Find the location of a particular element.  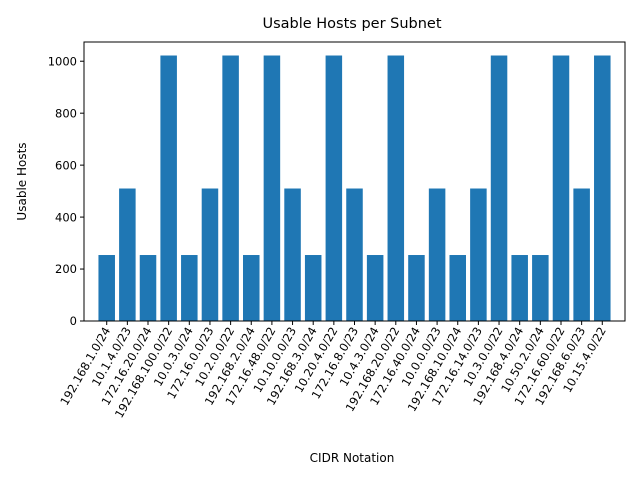

y-tick-label-0: 0 is located at coordinates (73, 321).